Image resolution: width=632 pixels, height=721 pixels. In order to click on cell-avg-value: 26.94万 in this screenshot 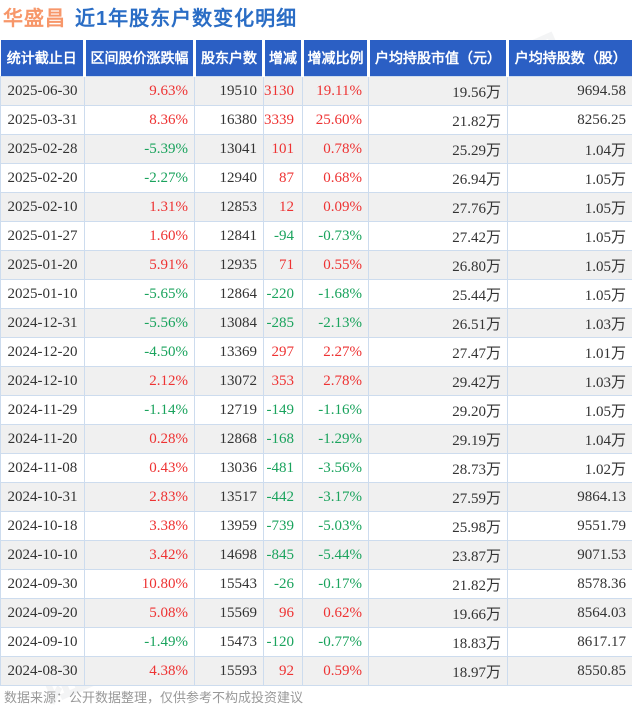, I will do `click(438, 178)`.